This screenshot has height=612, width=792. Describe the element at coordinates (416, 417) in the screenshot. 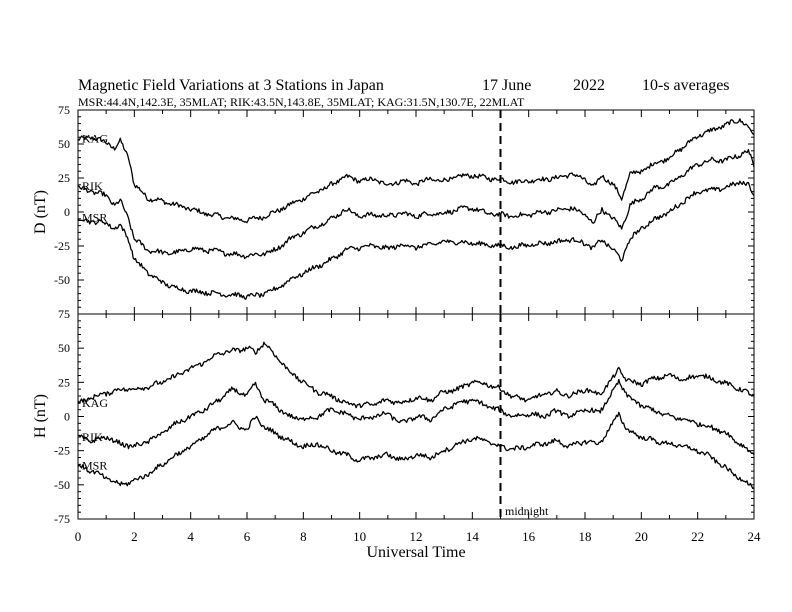

I see `series-line-rik-h` at that location.